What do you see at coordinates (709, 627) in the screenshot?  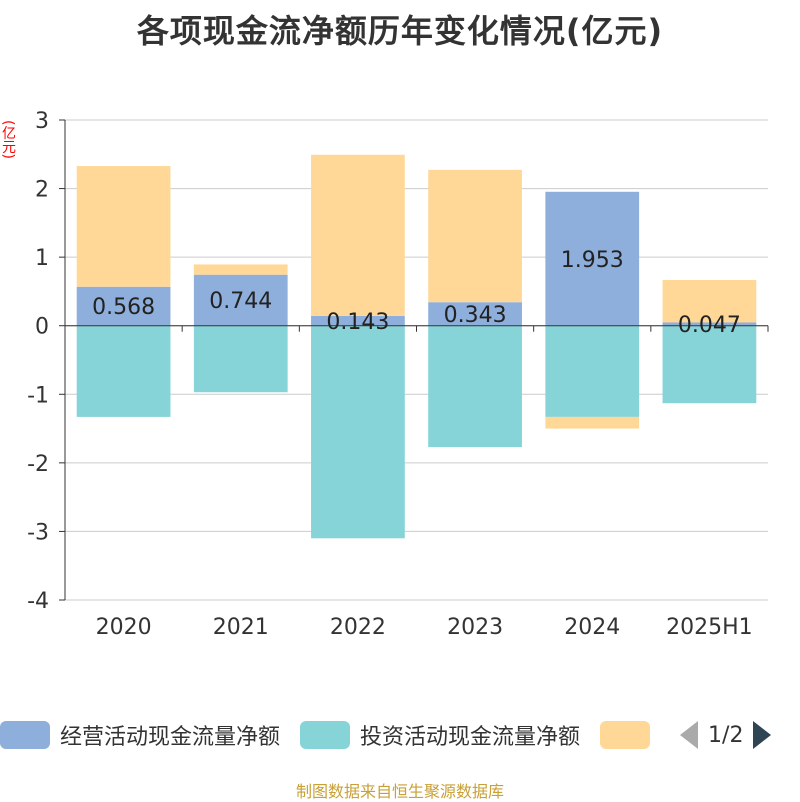 I see `x-tick-label: 2025H1` at bounding box center [709, 627].